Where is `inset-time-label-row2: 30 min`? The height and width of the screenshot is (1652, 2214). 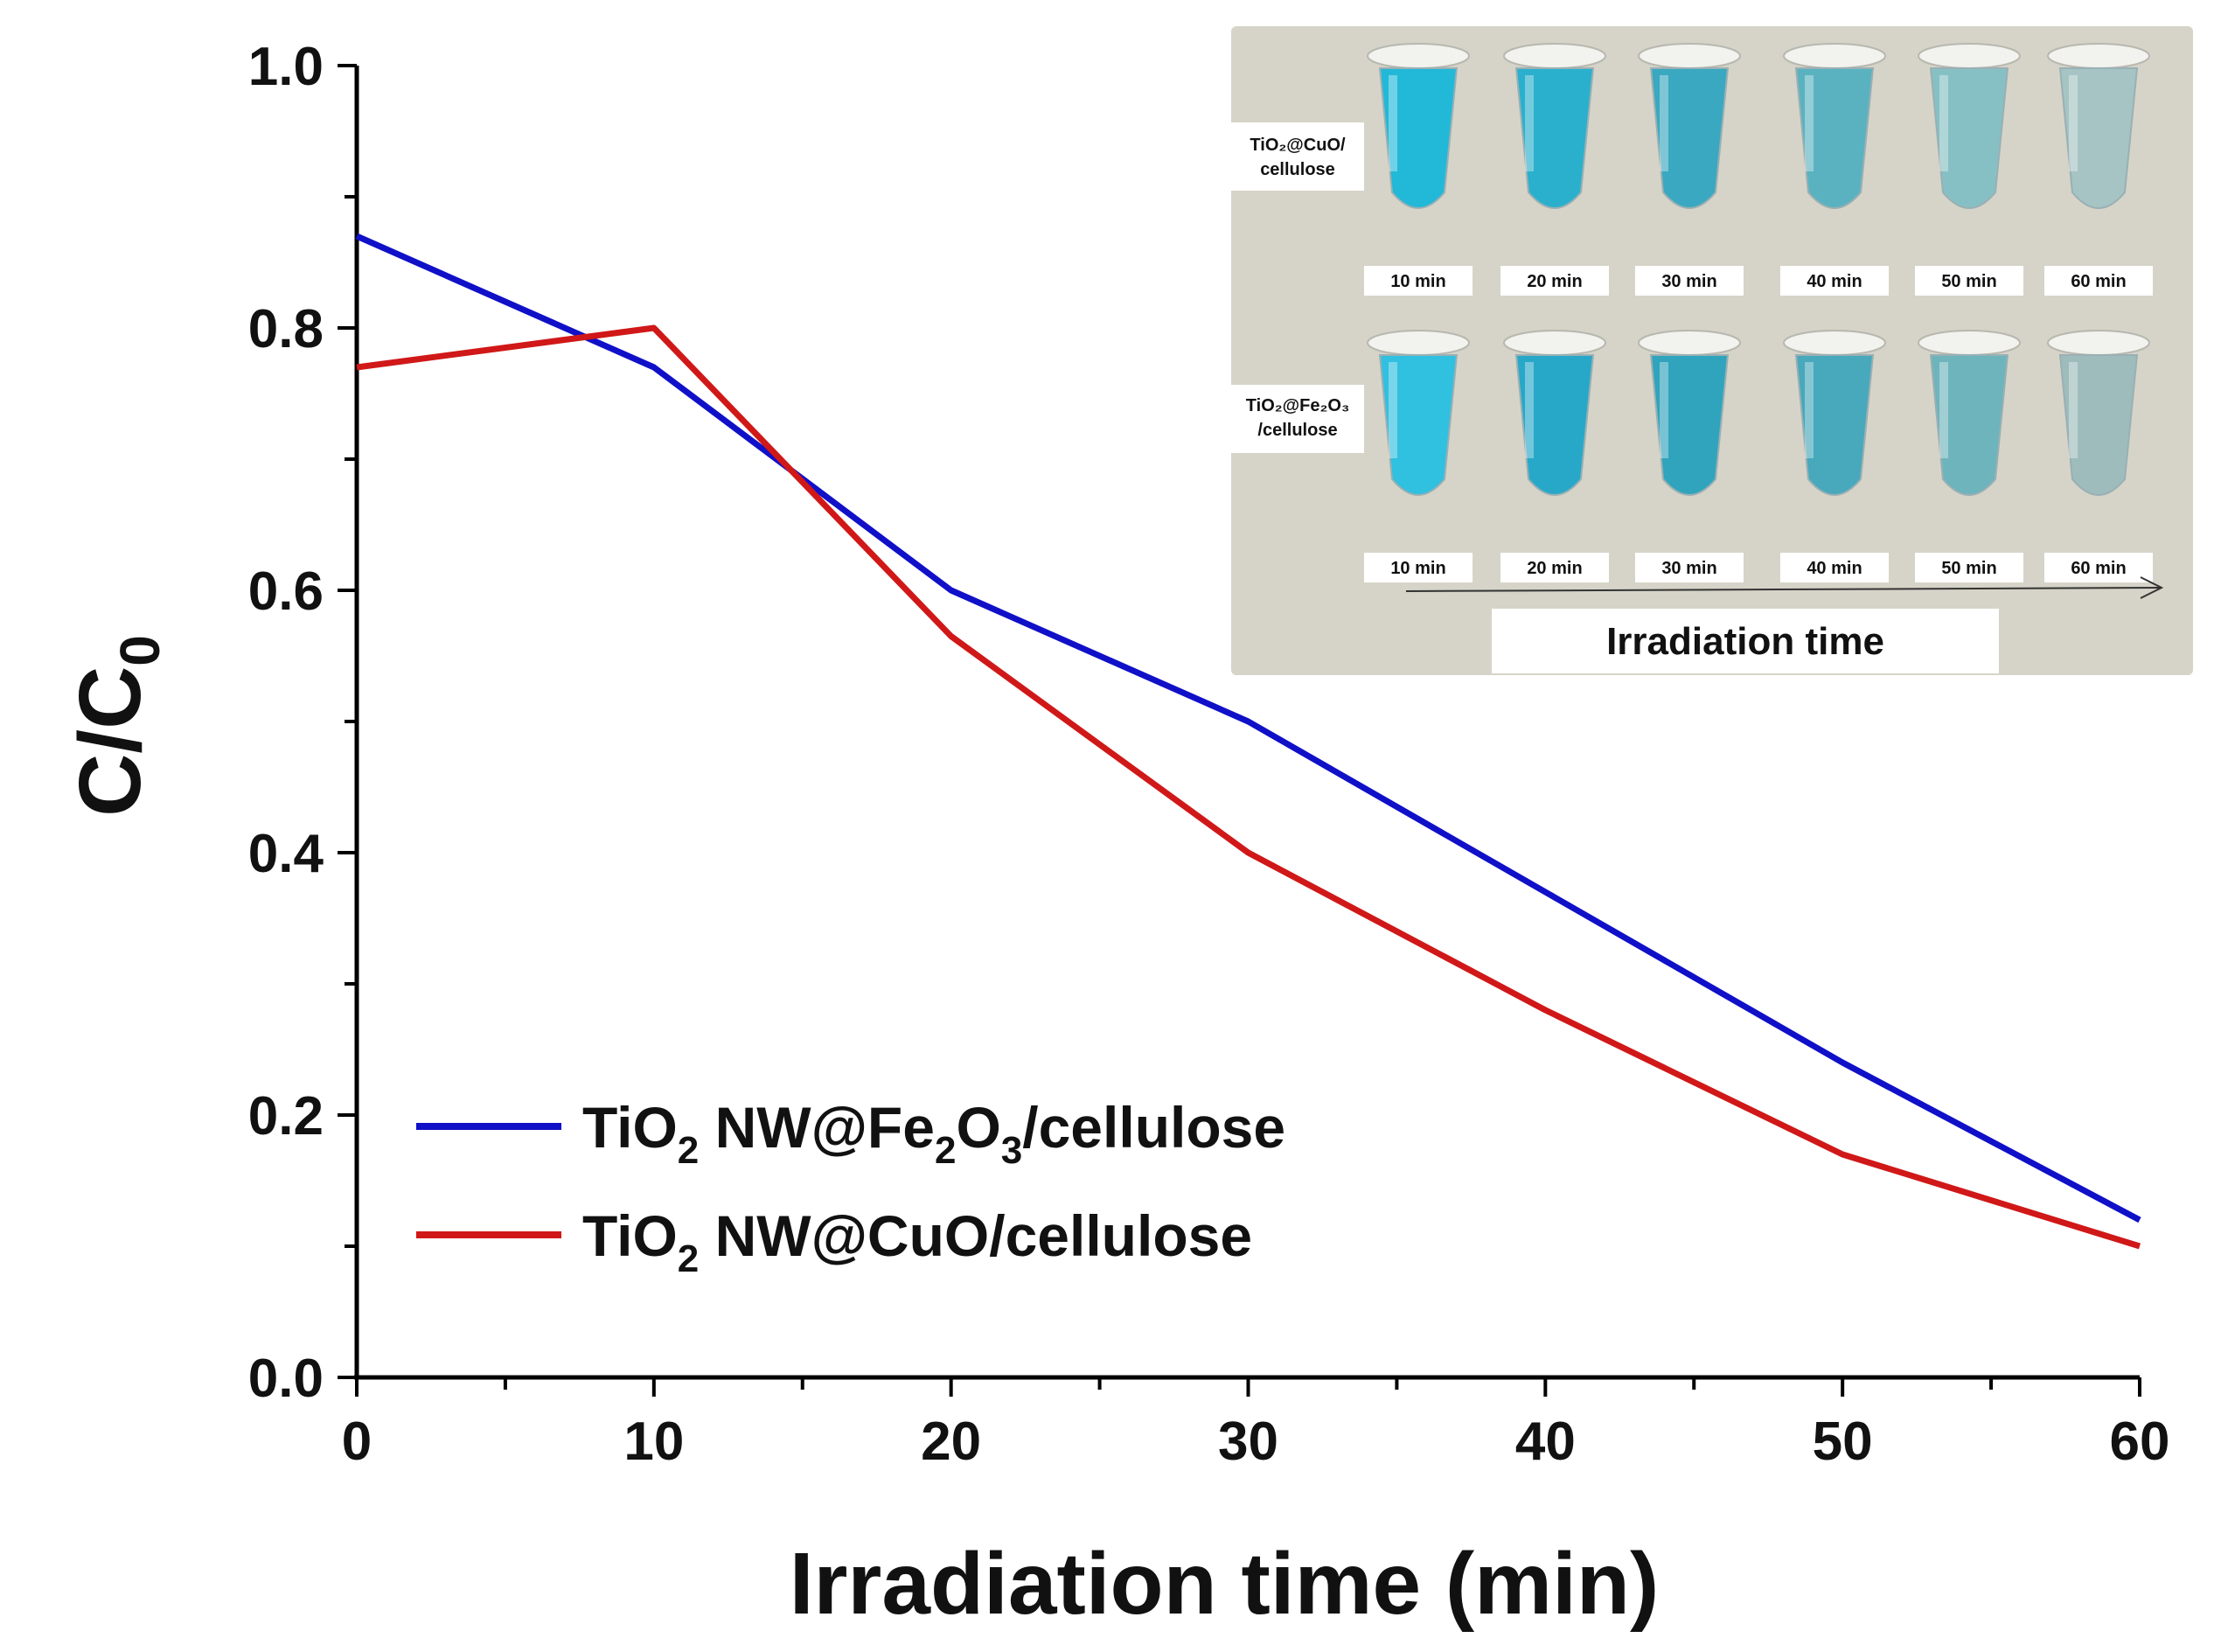 inset-time-label-row2: 30 min is located at coordinates (1688, 568).